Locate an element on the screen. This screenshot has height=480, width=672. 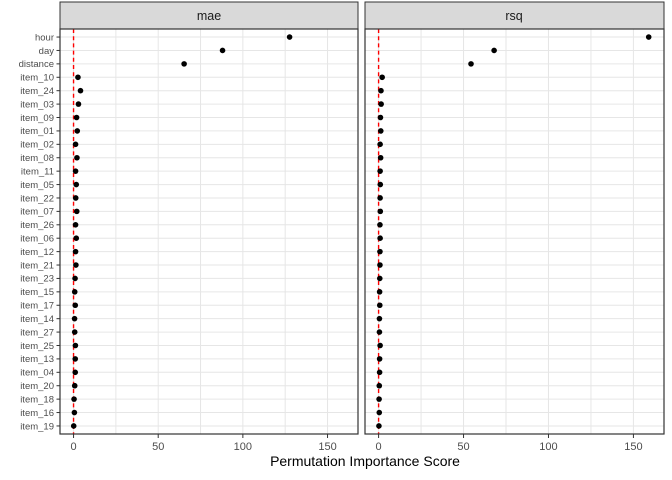
y-axis-label: item_09 is located at coordinates (37, 118).